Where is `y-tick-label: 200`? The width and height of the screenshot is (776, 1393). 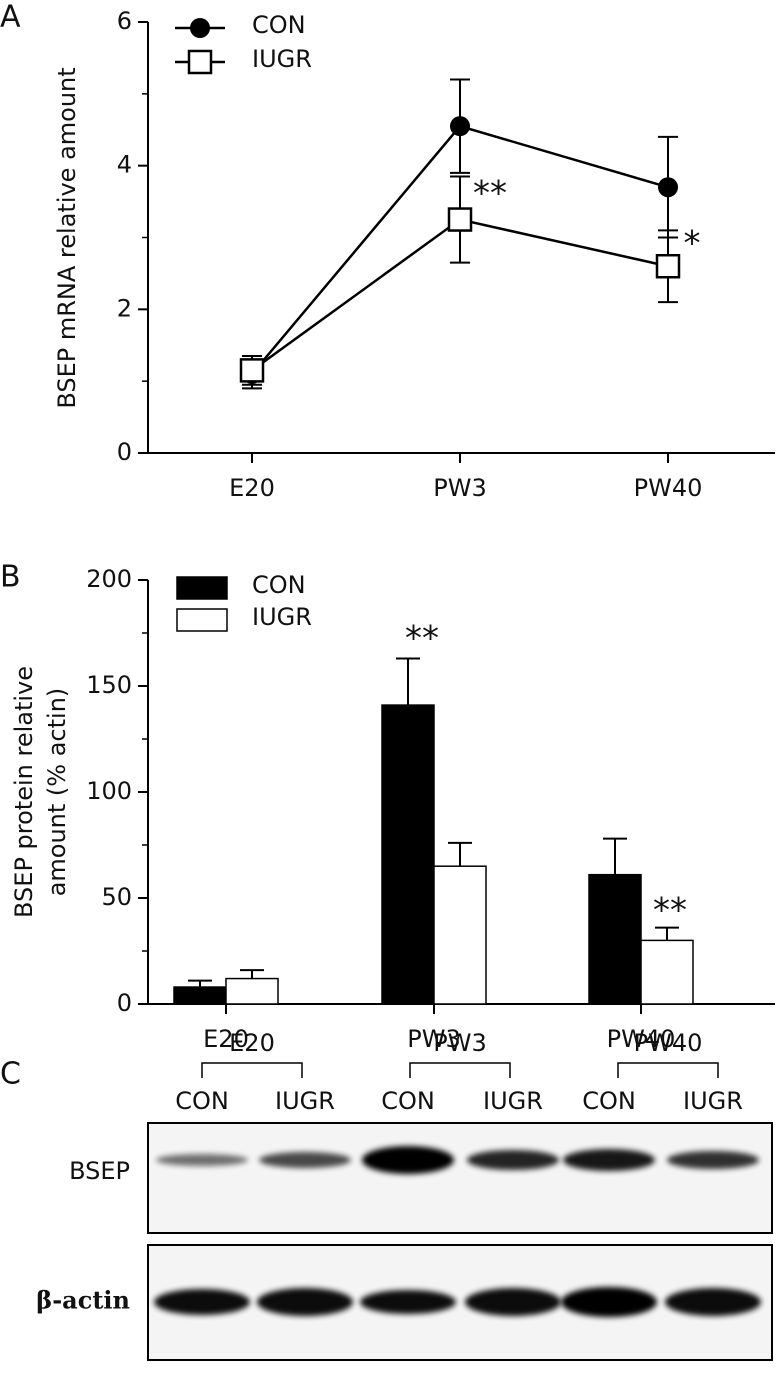 y-tick-label: 200 is located at coordinates (109, 579).